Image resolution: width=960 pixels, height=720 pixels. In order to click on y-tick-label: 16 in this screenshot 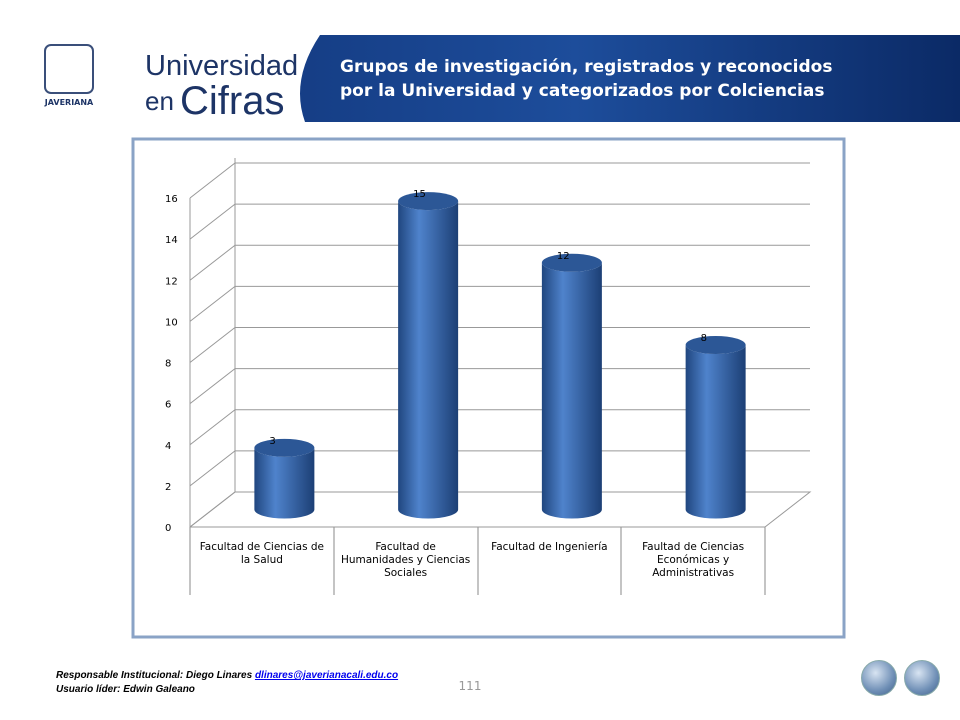, I will do `click(171, 199)`.